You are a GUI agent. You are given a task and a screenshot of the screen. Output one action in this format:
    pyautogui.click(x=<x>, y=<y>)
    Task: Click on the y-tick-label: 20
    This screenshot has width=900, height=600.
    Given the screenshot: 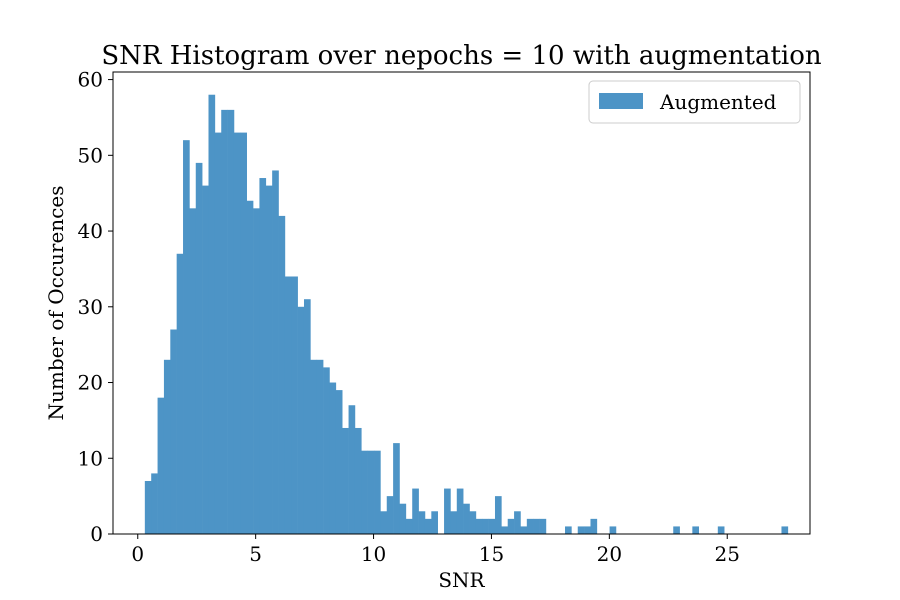 What is the action you would take?
    pyautogui.click(x=90, y=383)
    